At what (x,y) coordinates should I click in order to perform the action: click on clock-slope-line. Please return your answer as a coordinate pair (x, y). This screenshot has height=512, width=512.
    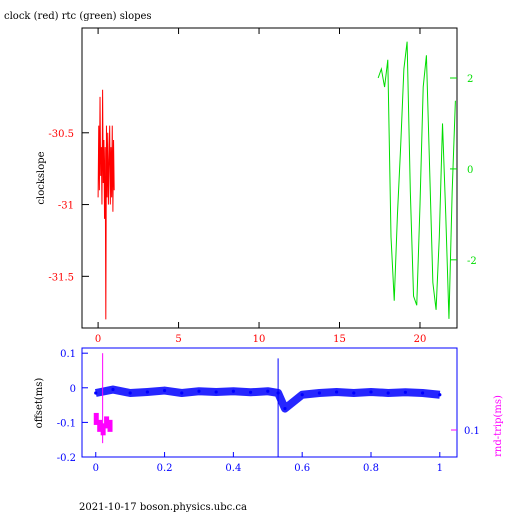
    Looking at the image, I should click on (106, 204).